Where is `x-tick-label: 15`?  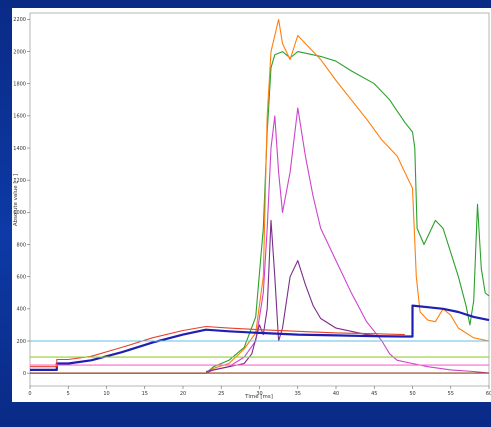 x-tick-label: 15 is located at coordinates (145, 394).